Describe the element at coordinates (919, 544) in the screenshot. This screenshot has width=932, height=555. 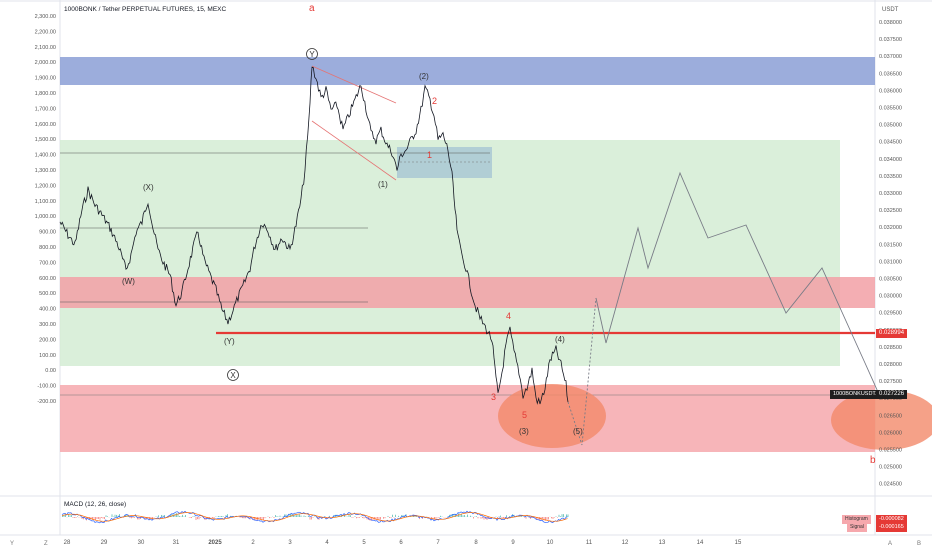
I see `control-icon-right2: B` at that location.